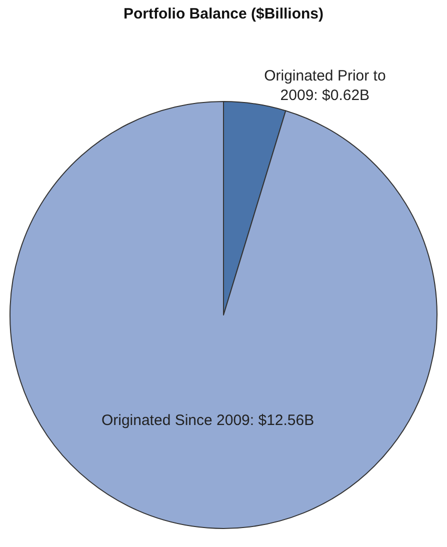 The width and height of the screenshot is (447, 547). I want to click on chart-title: Portfolio Balance ($Billions), so click(223, 14).